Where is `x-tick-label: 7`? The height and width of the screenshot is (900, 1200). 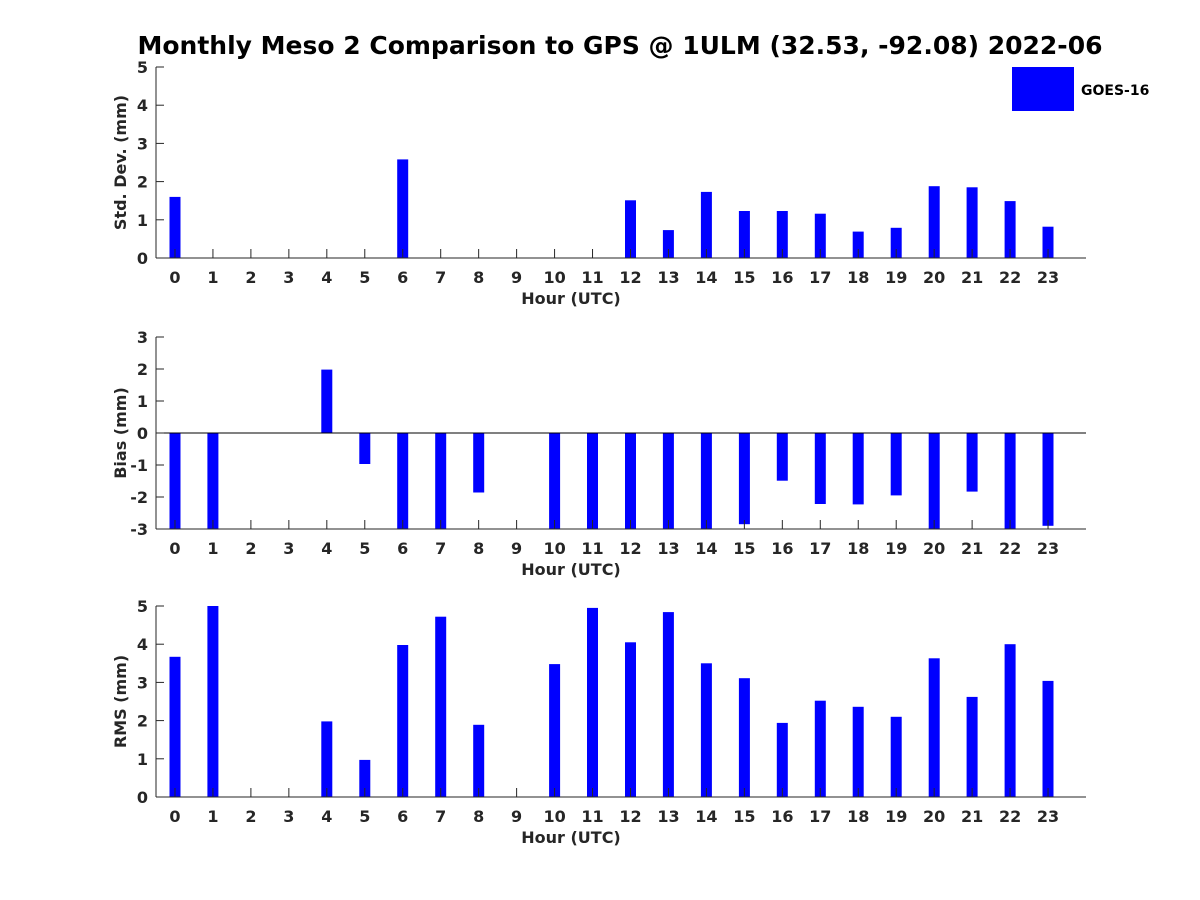 x-tick-label: 7 is located at coordinates (440, 816).